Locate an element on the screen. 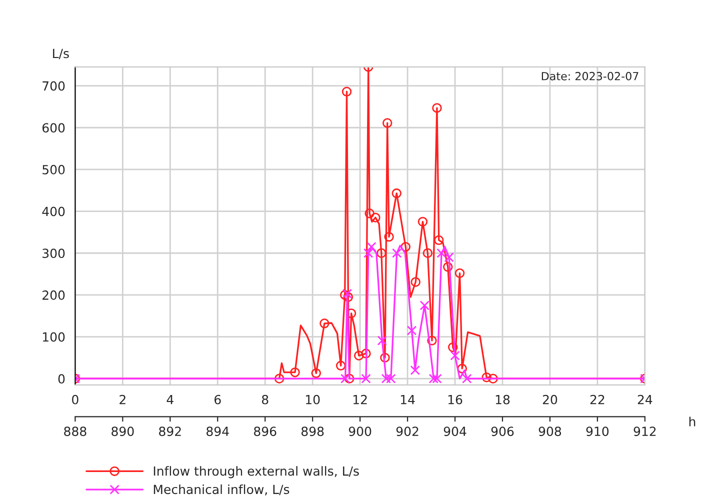  y-tick-label: 500 is located at coordinates (53, 169).